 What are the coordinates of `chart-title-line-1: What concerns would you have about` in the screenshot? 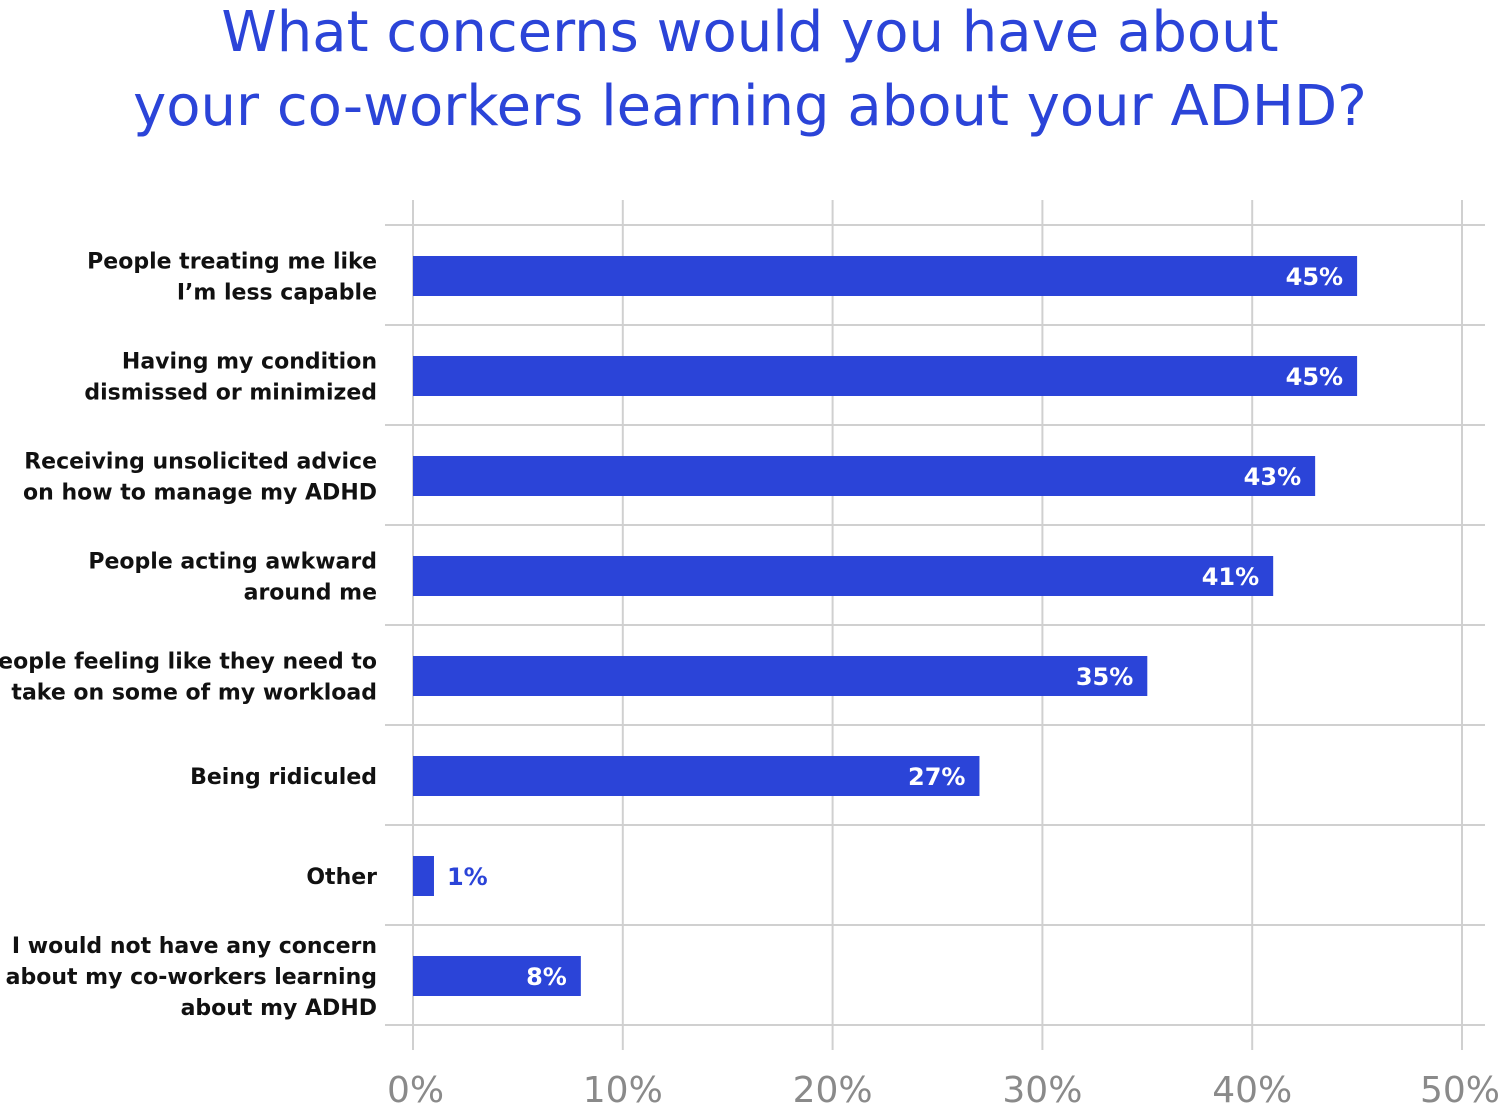 It's located at (750, 32).